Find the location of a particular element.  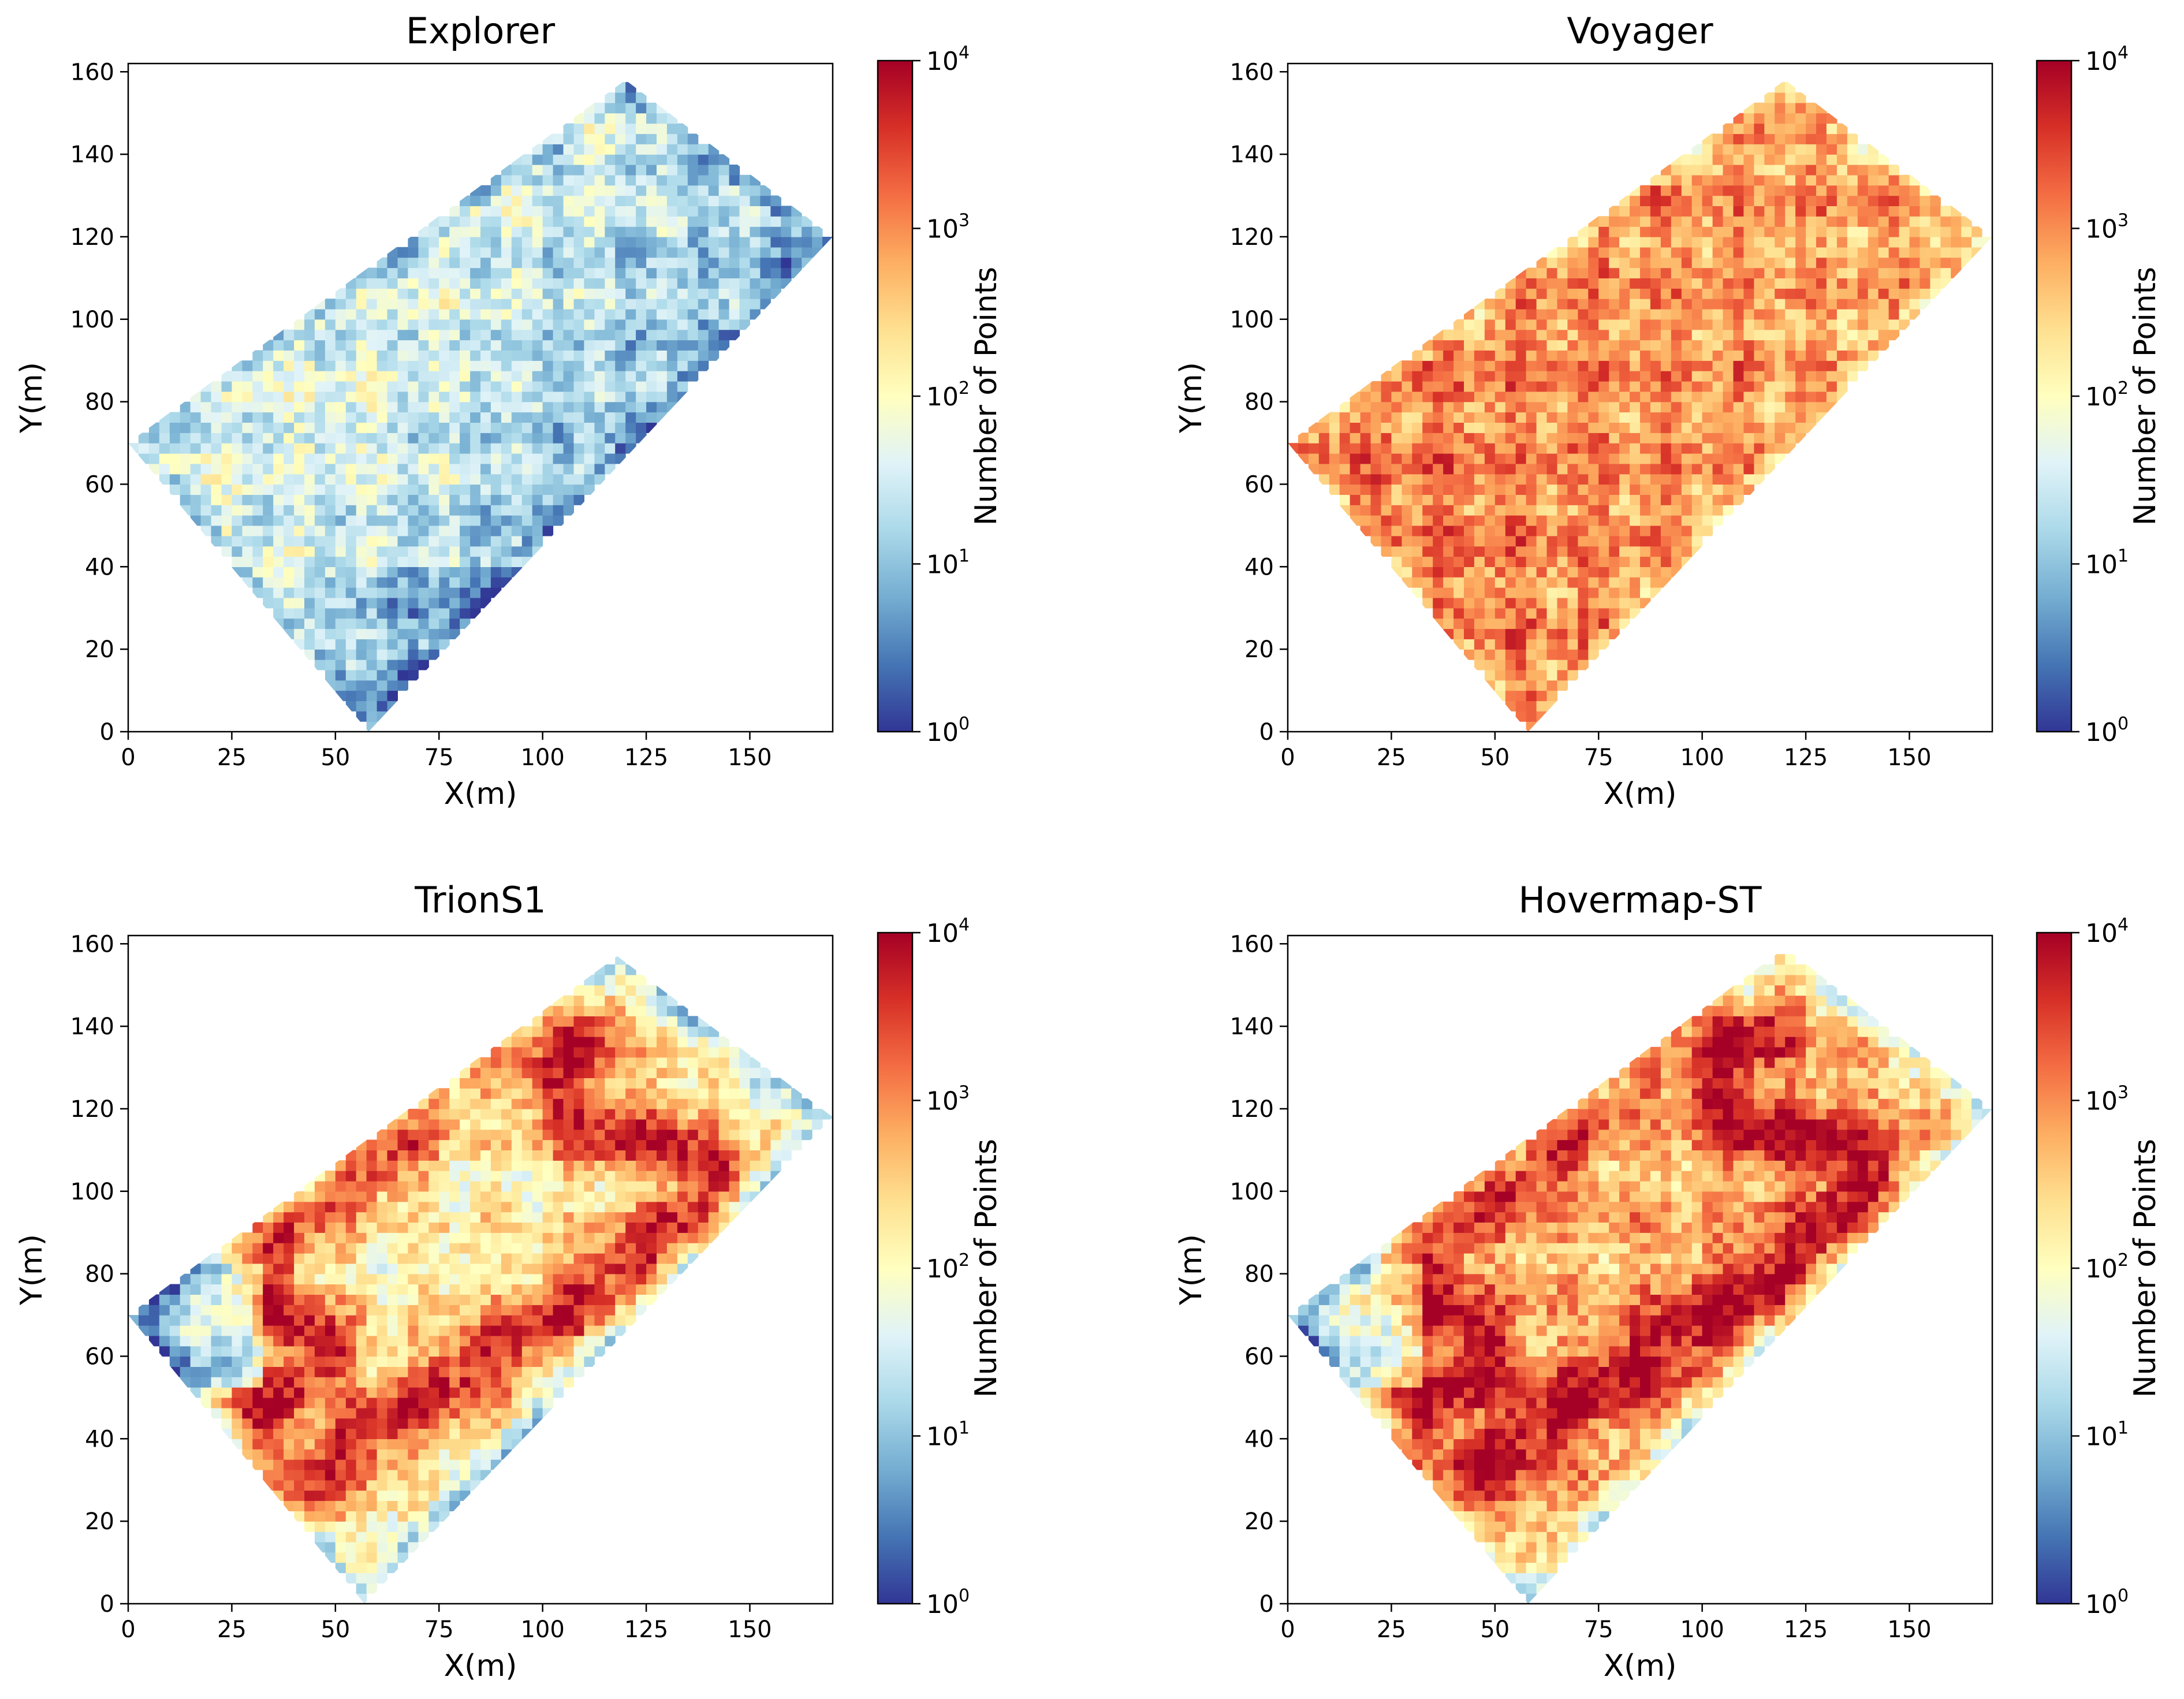

heatmap-trions1 is located at coordinates (480, 1280).